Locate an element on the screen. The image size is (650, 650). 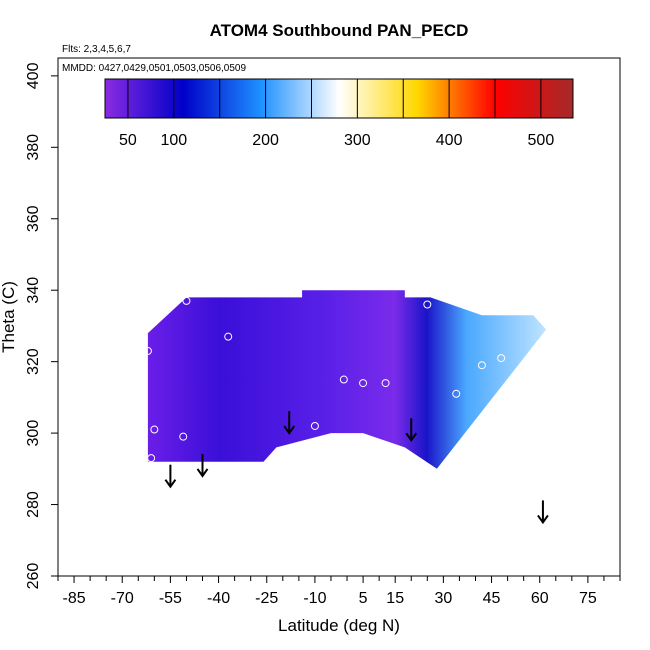
x-tick-label: 60 is located at coordinates (540, 598).